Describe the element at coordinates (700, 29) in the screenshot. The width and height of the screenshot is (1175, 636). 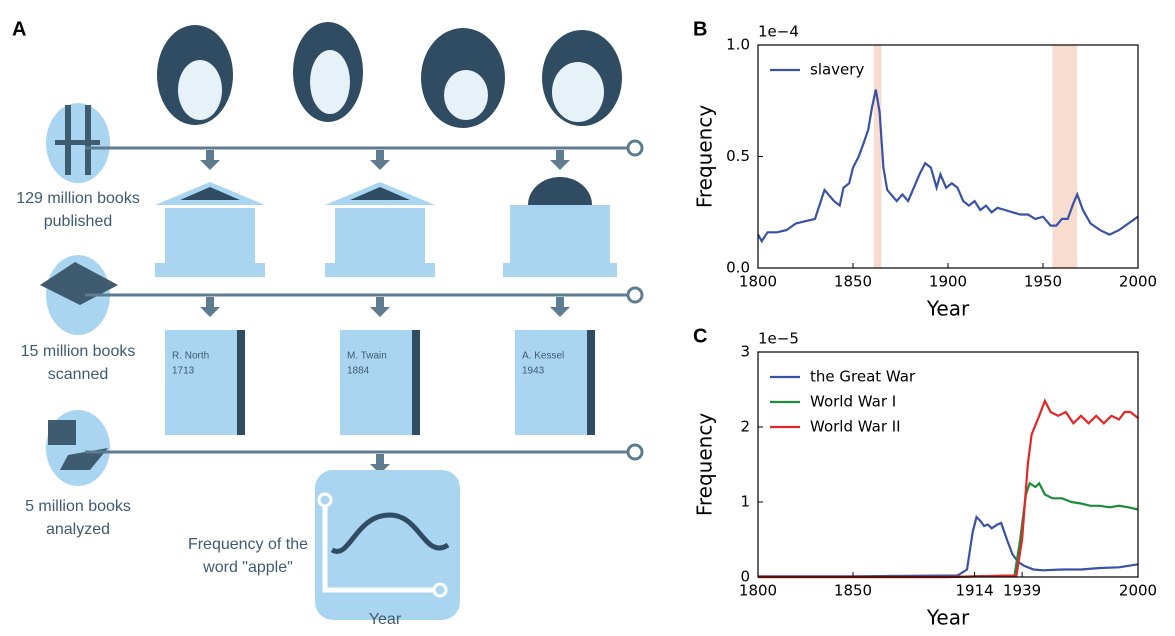
I see `panel-label: B` at that location.